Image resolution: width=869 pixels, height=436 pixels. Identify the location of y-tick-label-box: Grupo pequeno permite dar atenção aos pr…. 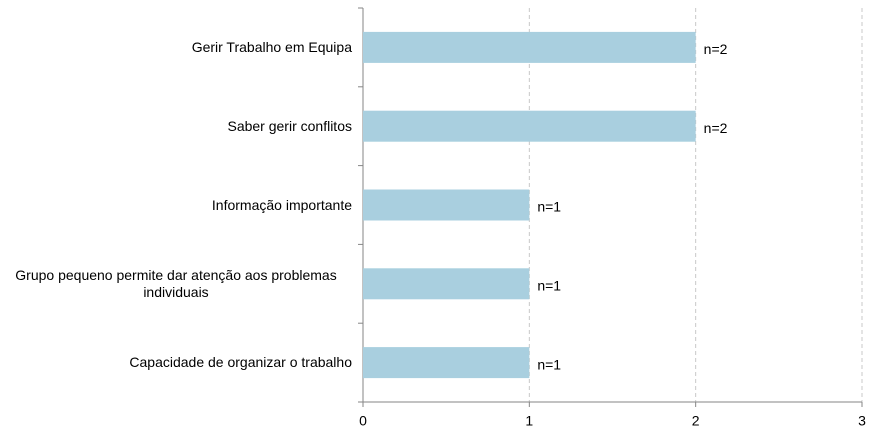
(176, 284).